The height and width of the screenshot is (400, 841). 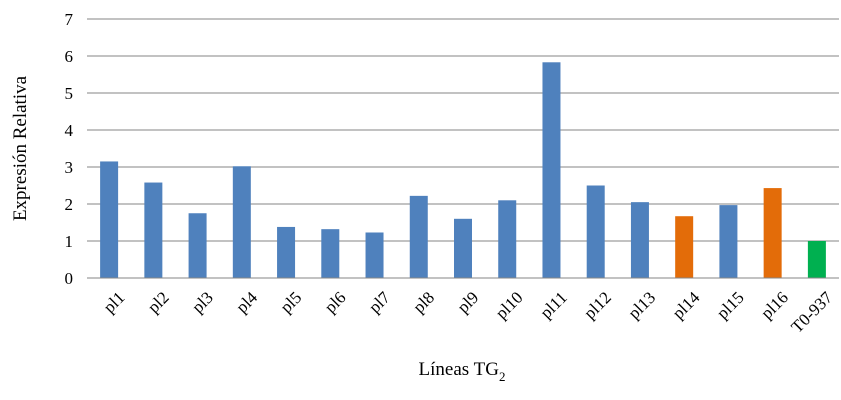 What do you see at coordinates (69, 130) in the screenshot?
I see `y-tick-label: 4` at bounding box center [69, 130].